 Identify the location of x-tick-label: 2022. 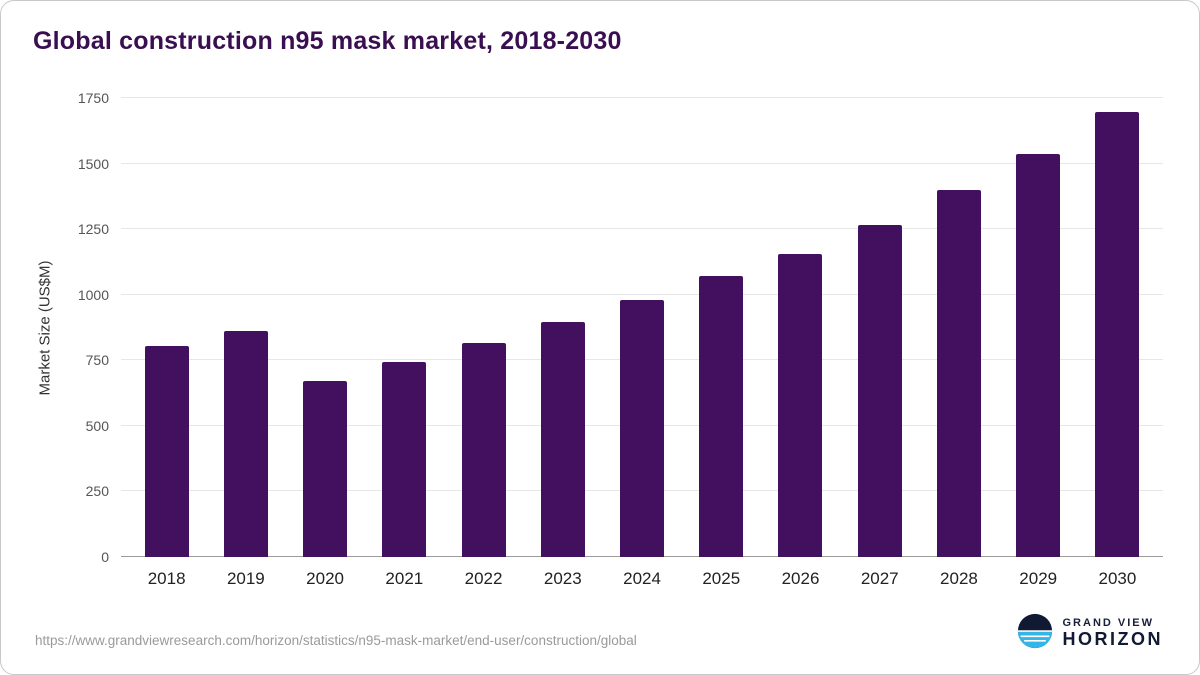
(483, 578).